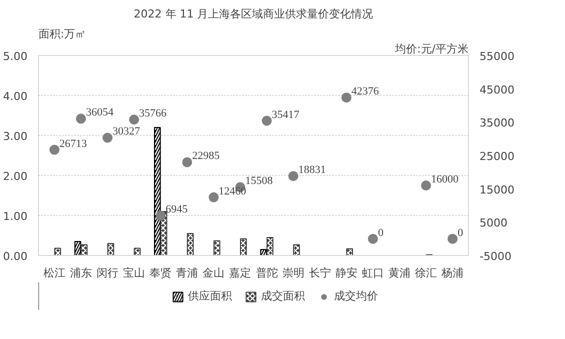 This screenshot has width=565, height=339. What do you see at coordinates (286, 114) in the screenshot?
I see `data-label: 35417` at bounding box center [286, 114].